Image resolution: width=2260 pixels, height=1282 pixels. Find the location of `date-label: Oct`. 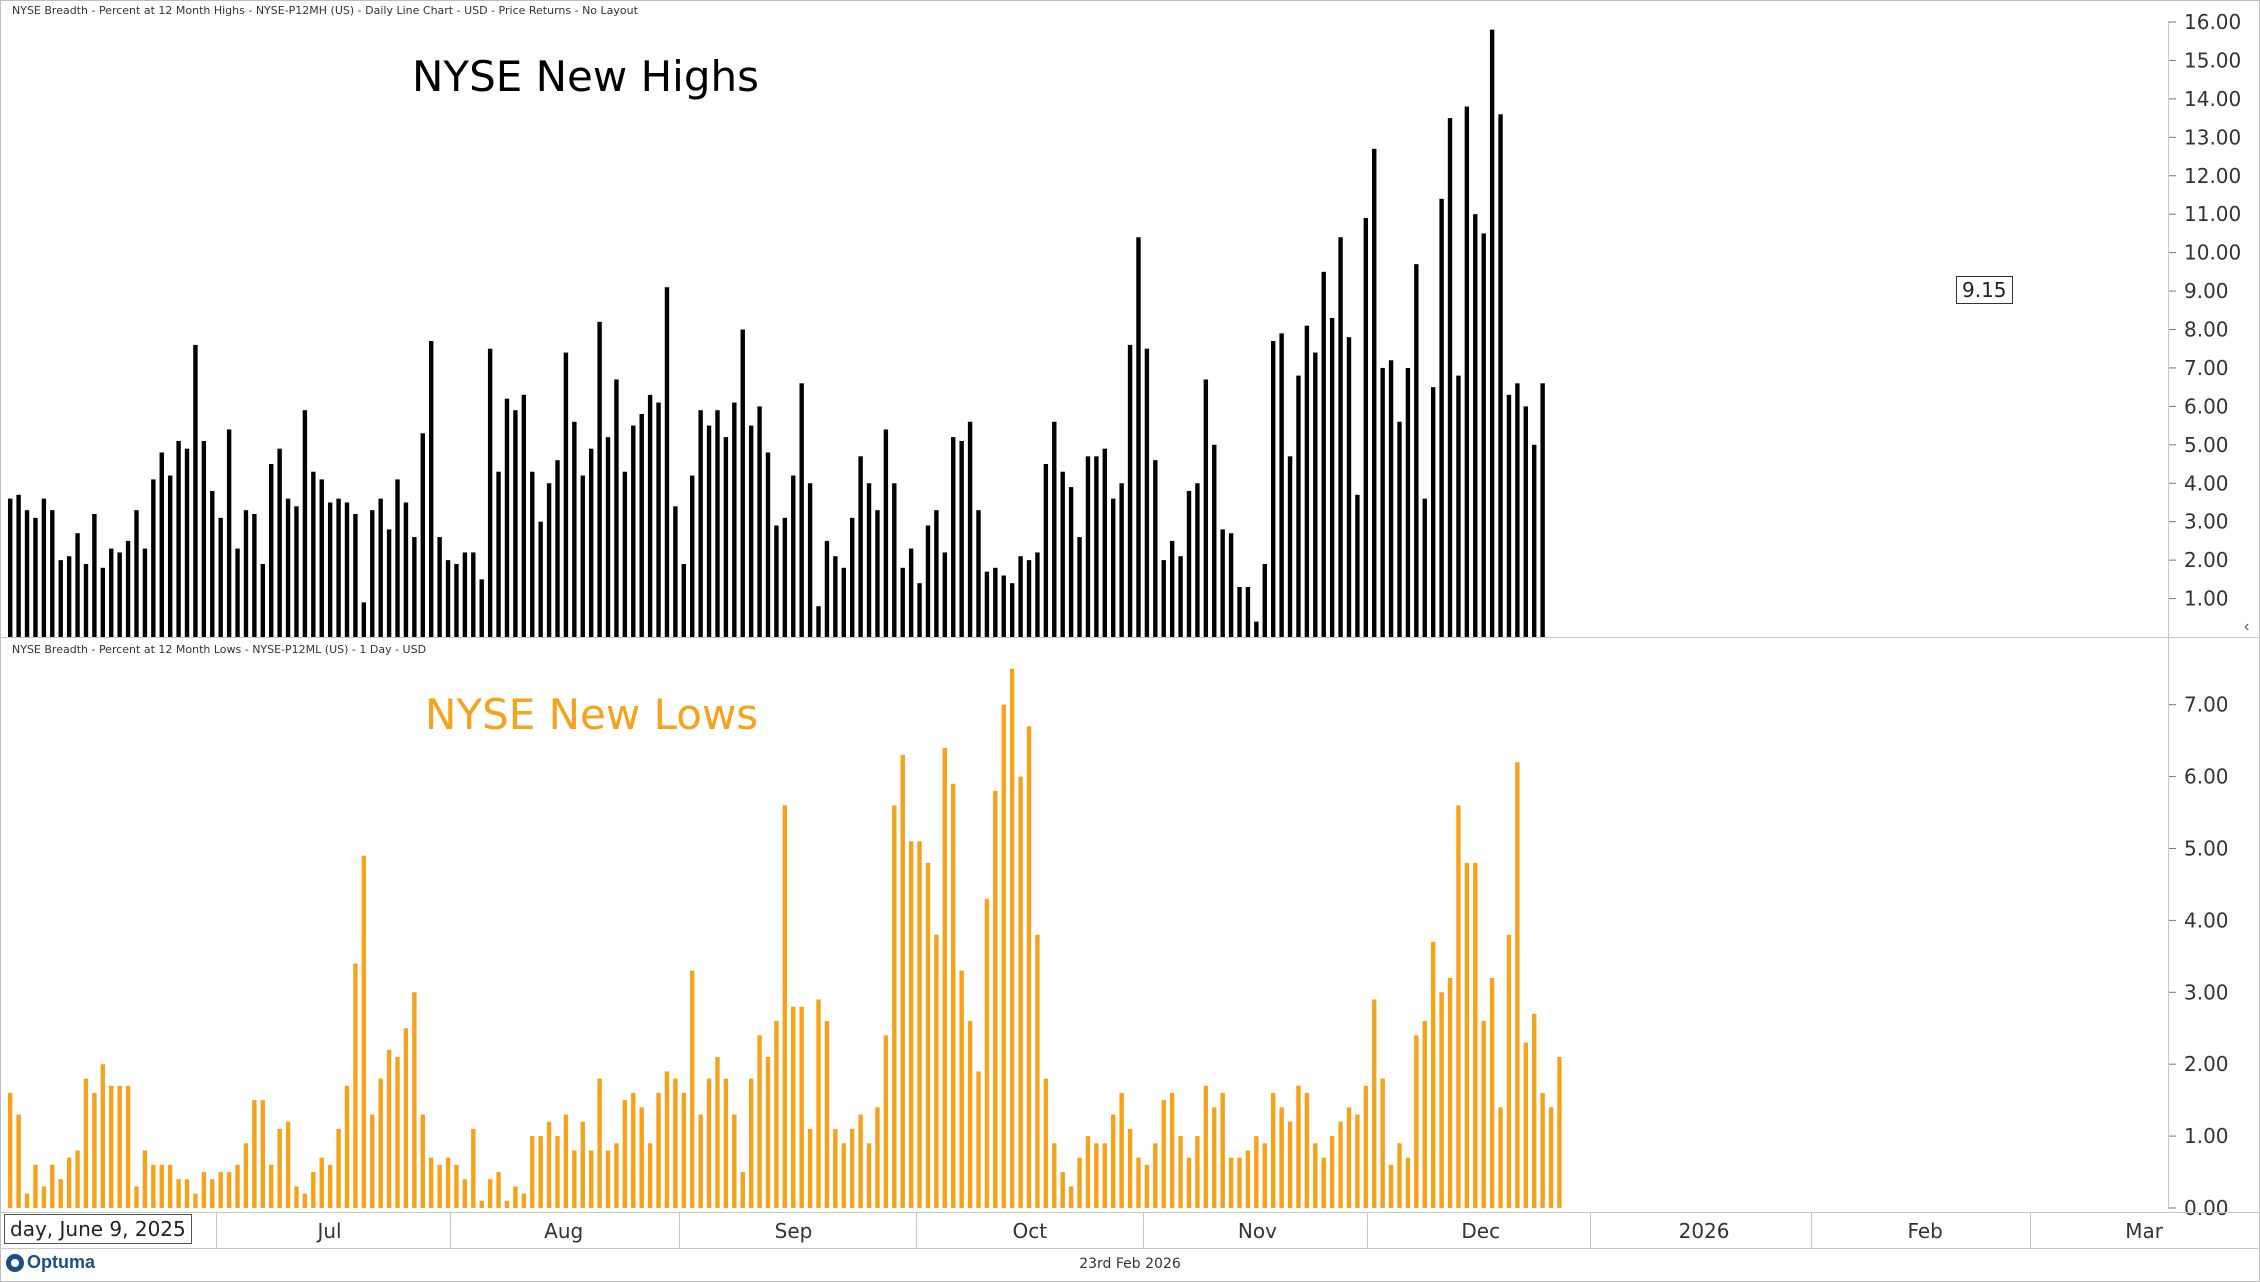

date-label: Oct is located at coordinates (1030, 1231).